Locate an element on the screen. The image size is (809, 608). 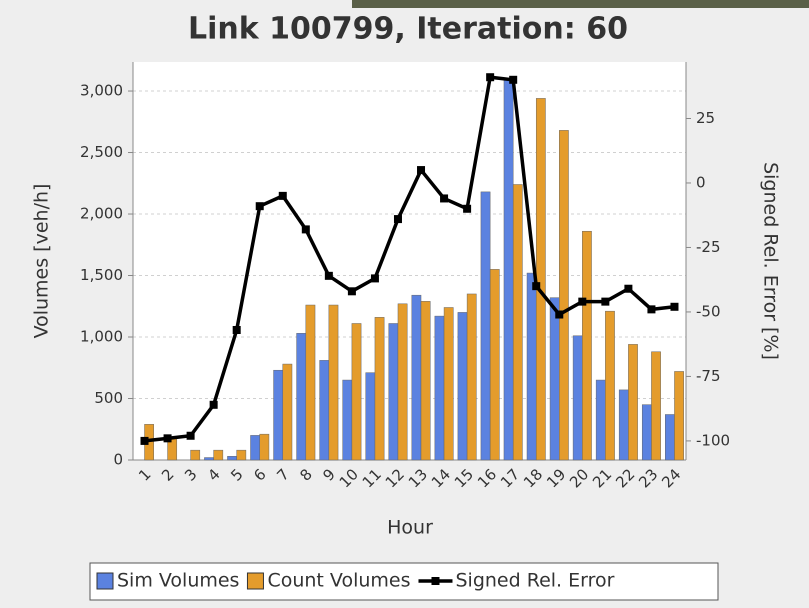
y2-tick-label: -25 is located at coordinates (708, 247).